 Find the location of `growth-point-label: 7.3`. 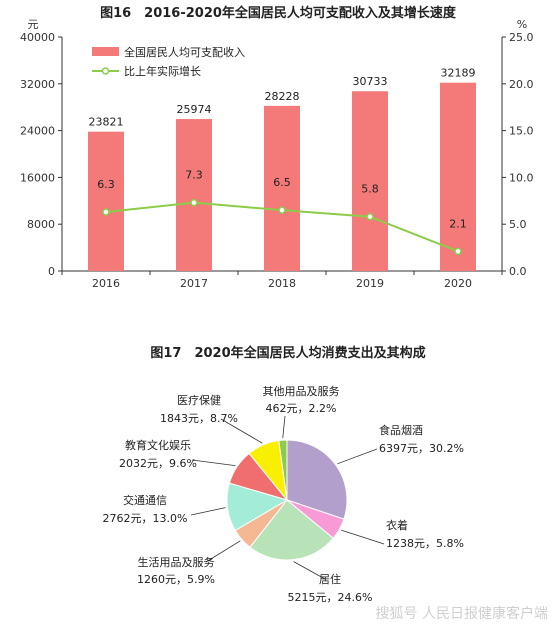

growth-point-label: 7.3 is located at coordinates (194, 175).